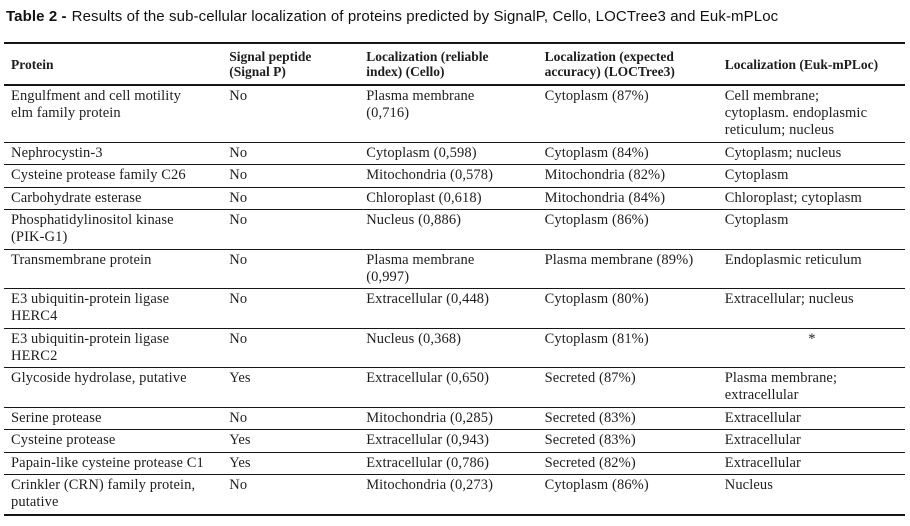  Describe the element at coordinates (814, 268) in the screenshot. I see `table-cell: Endoplasmic reticulum` at that location.